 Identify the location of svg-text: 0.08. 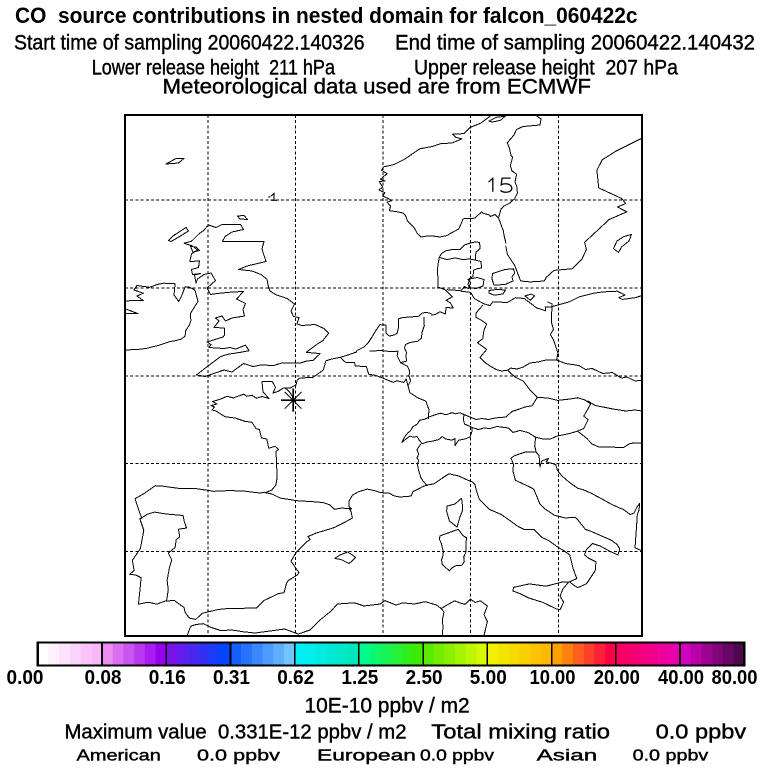
(103, 678).